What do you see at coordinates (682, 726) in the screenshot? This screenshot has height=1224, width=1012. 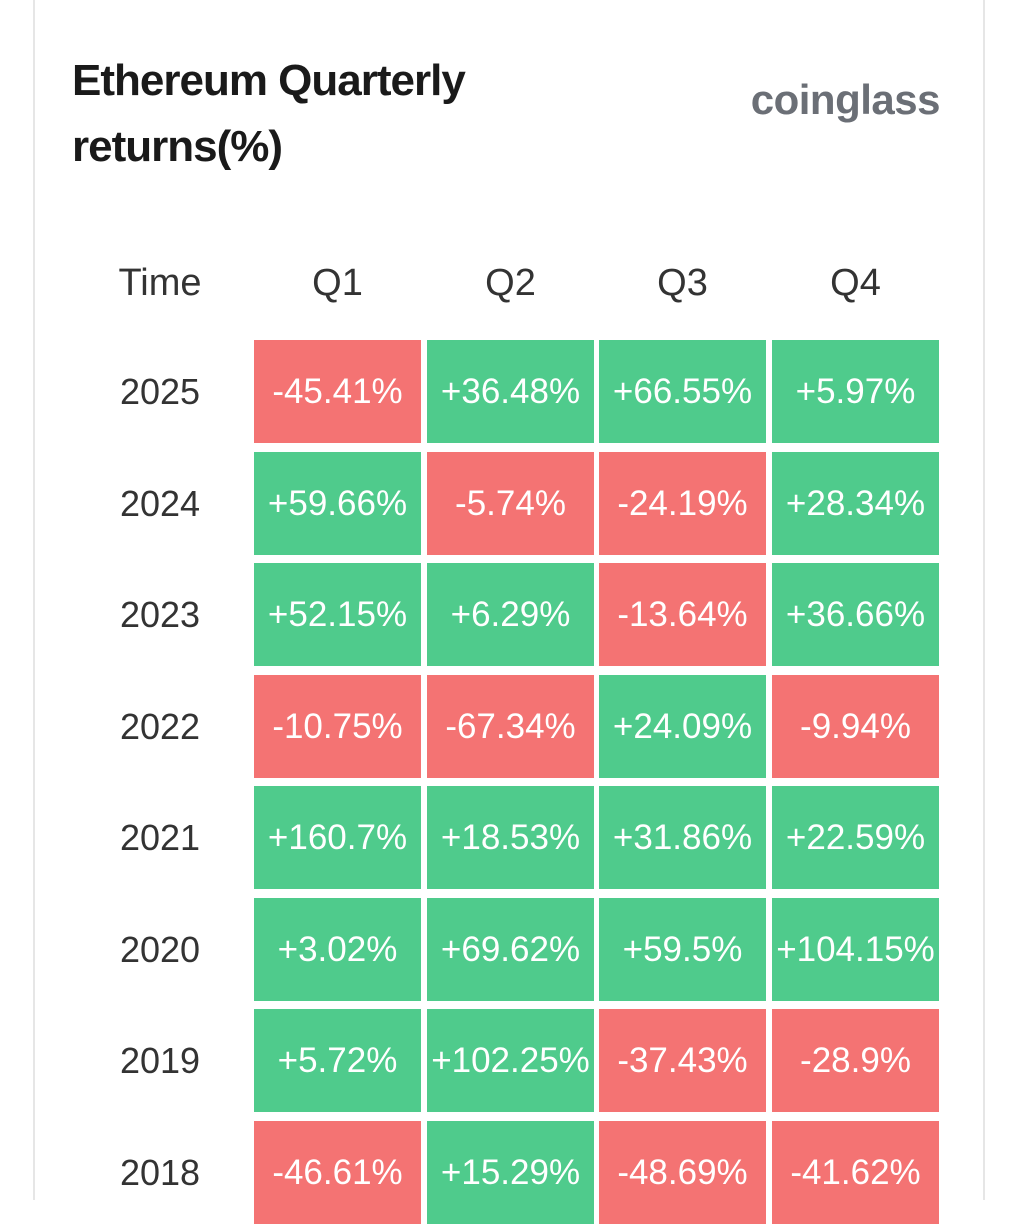 I see `return-cell: +24.09%` at bounding box center [682, 726].